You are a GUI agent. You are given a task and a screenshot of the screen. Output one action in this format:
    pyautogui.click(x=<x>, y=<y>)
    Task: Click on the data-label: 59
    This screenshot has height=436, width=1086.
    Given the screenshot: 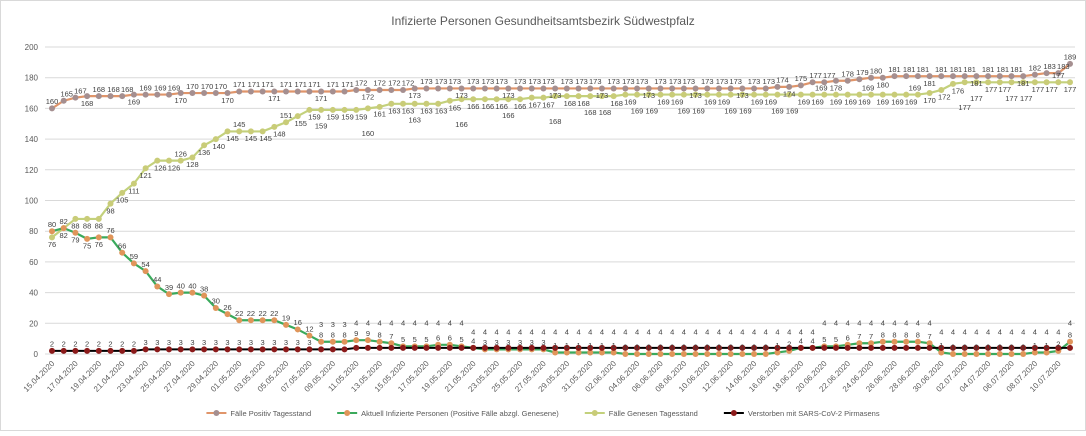 What is the action you would take?
    pyautogui.click(x=134, y=256)
    